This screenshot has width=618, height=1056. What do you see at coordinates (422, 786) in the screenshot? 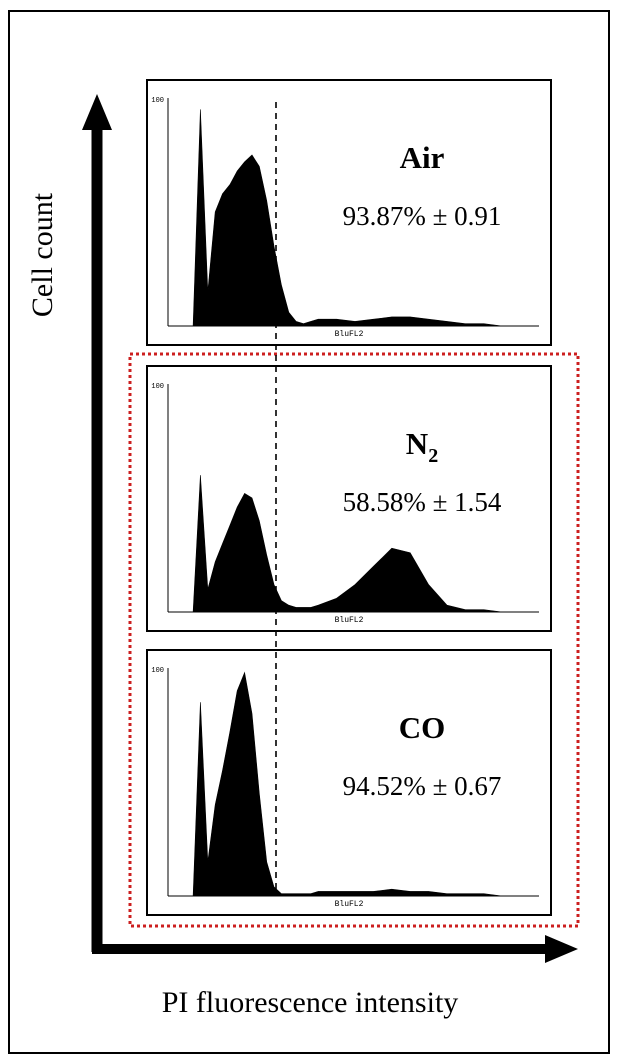
I see `panel-stat: 94.52% ± 0.67` at bounding box center [422, 786].